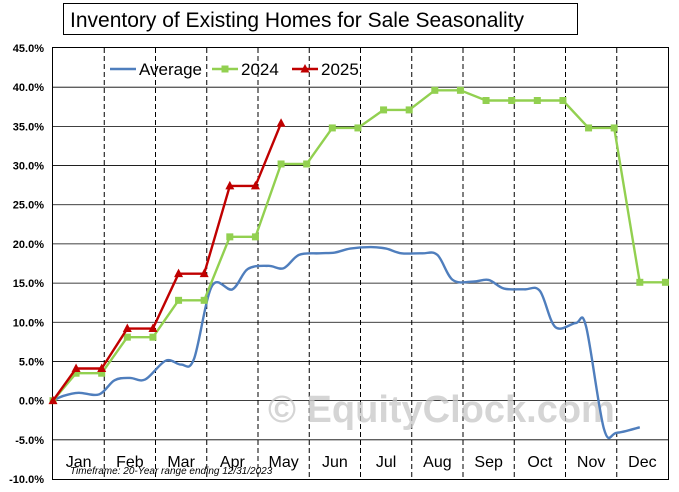 This screenshot has height=492, width=679. Describe the element at coordinates (26, 480) in the screenshot. I see `y-tick-label: -10.0%` at that location.